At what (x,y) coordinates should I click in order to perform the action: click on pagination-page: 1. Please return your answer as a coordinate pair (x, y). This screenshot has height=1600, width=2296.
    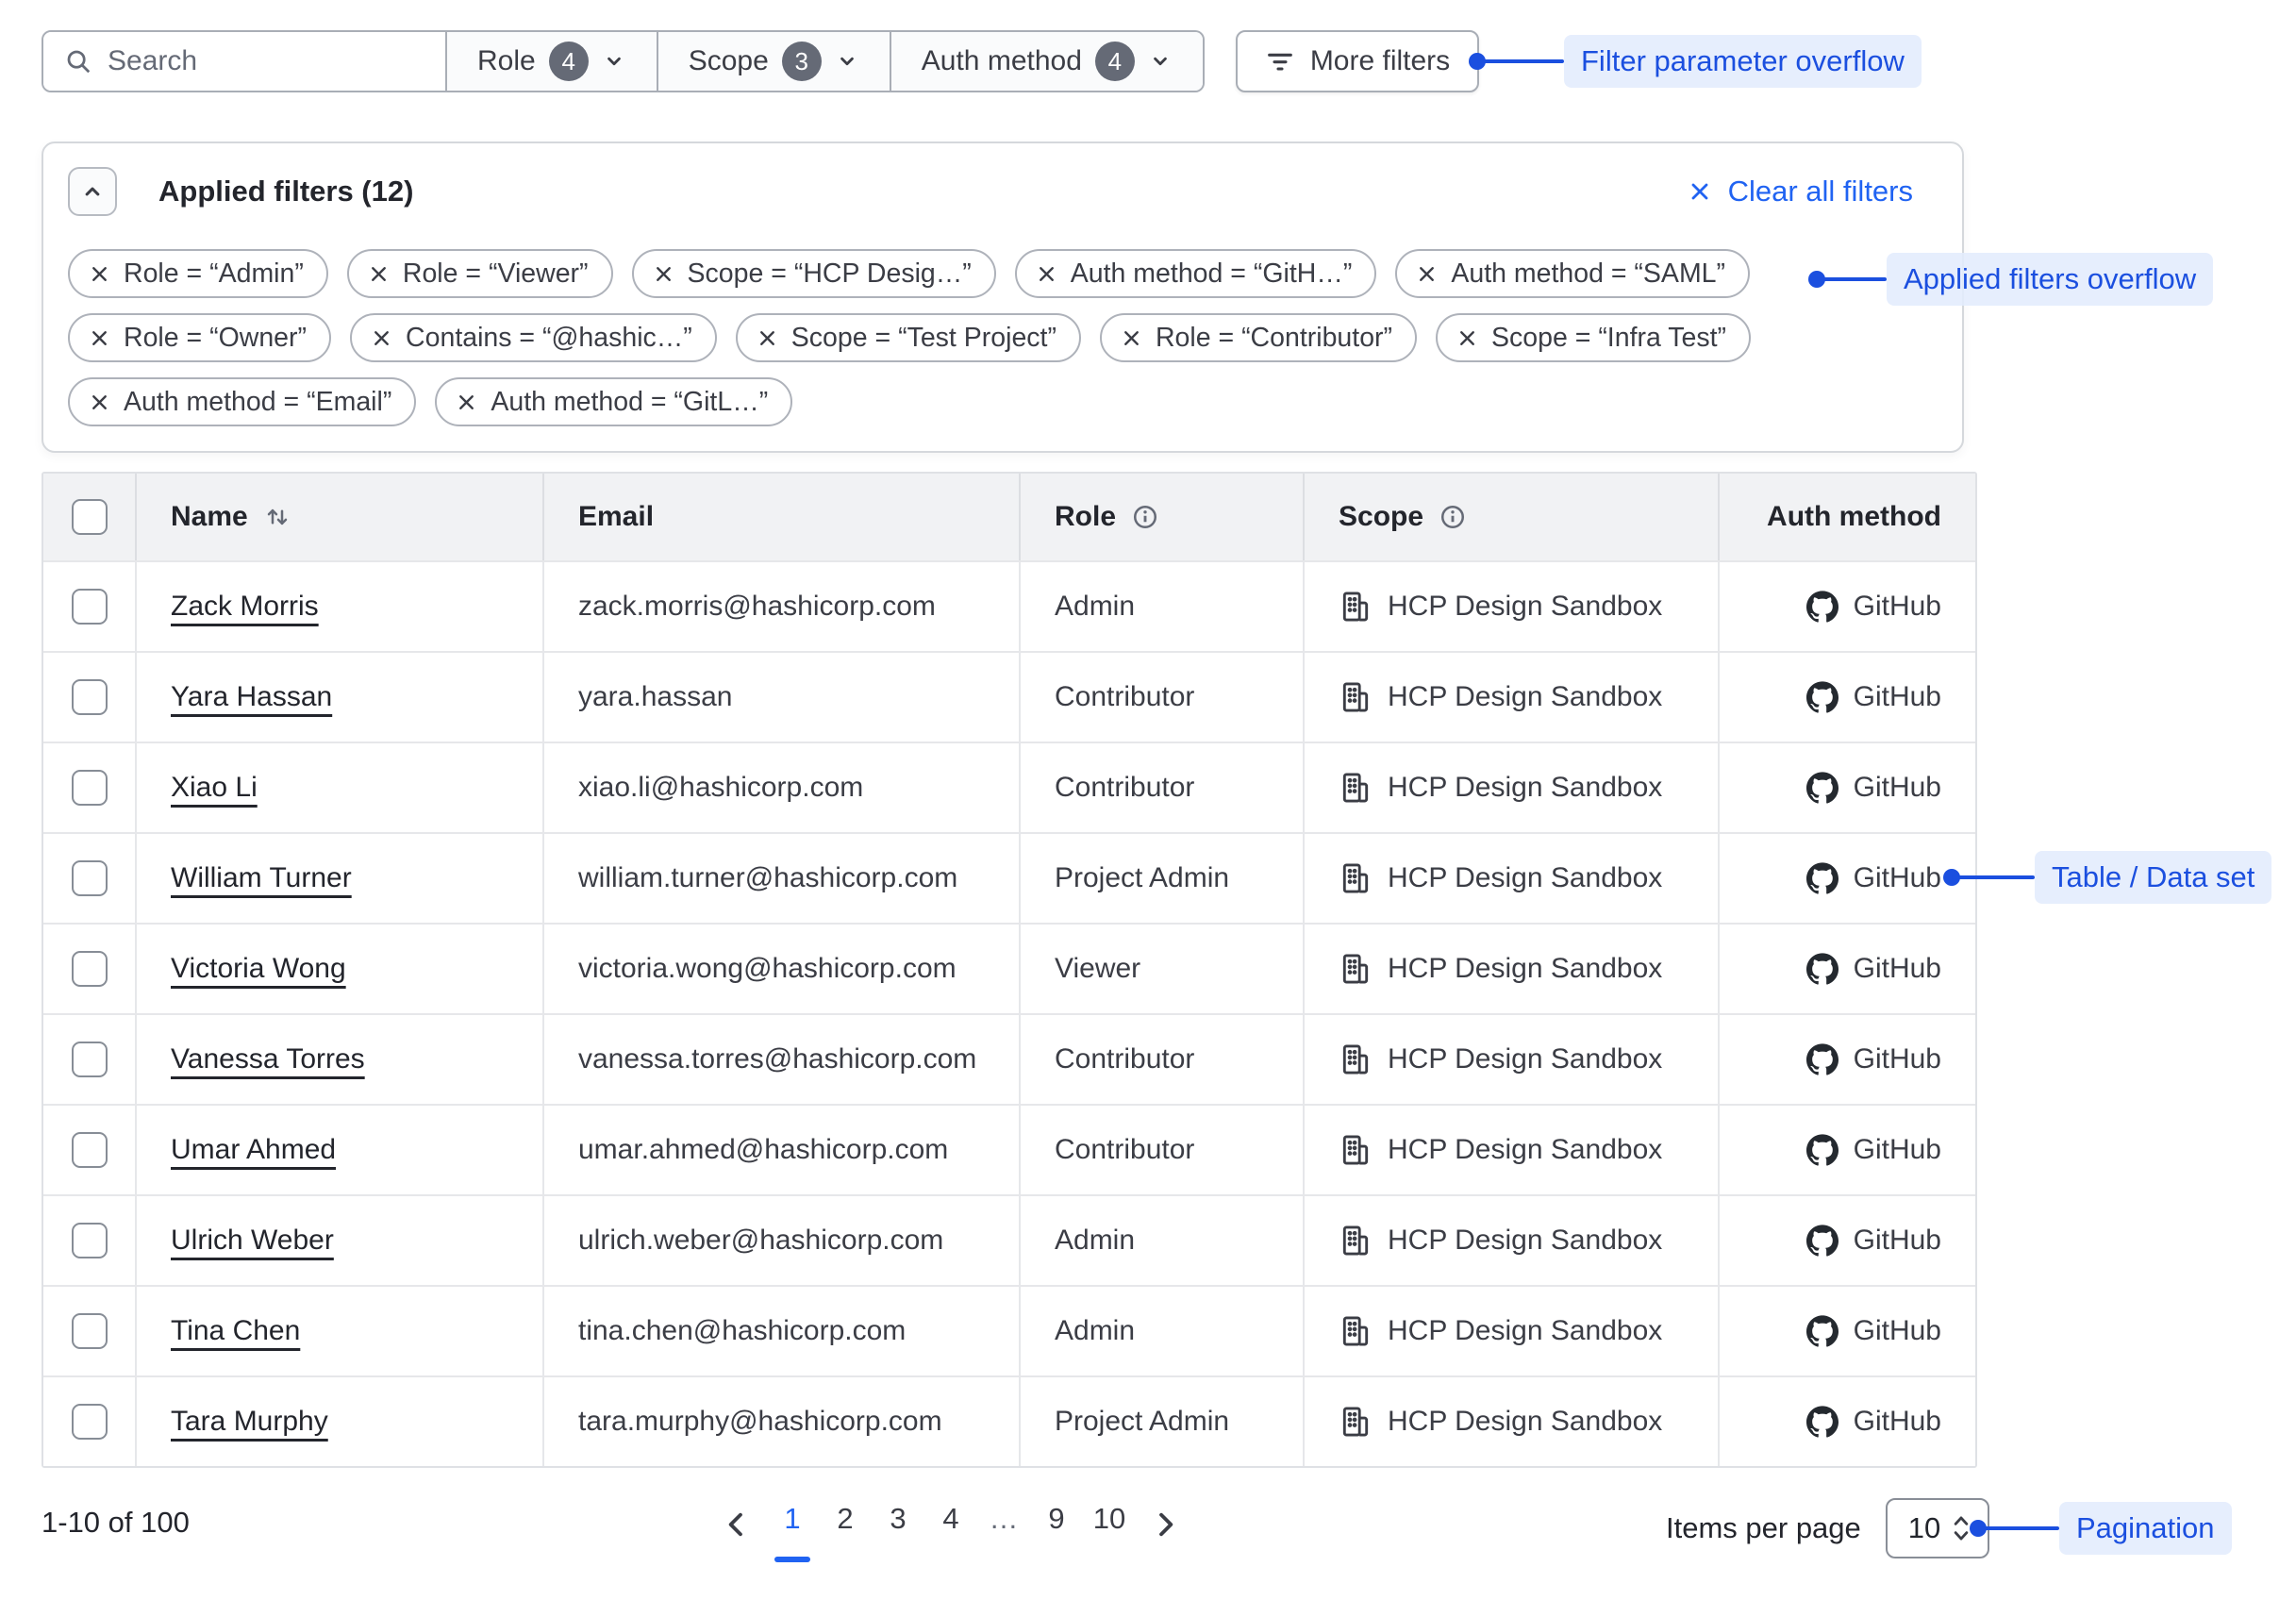
    Looking at the image, I should click on (792, 1530).